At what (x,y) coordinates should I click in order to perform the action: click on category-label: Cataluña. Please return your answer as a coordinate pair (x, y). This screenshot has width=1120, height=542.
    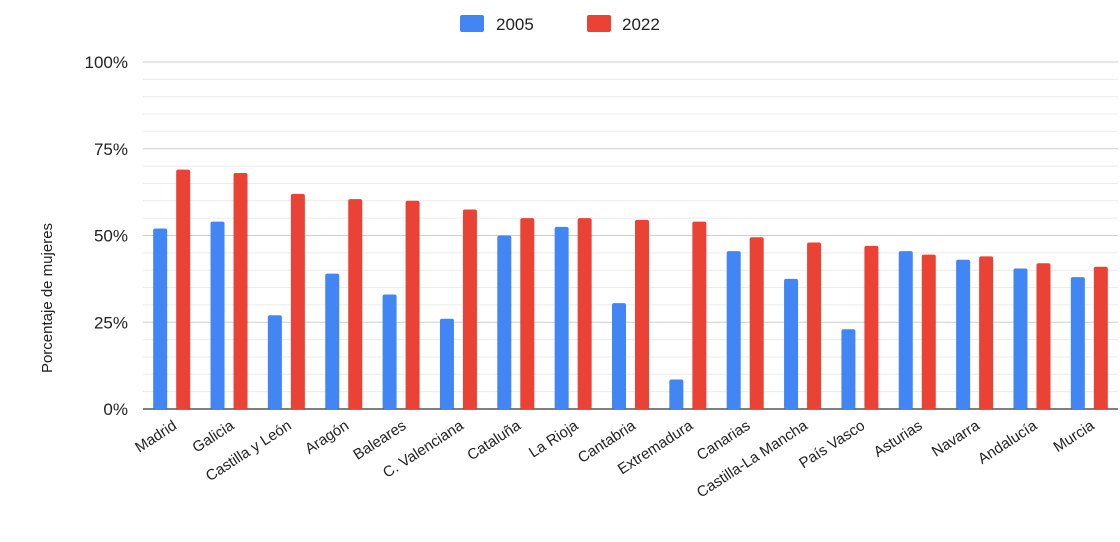
    Looking at the image, I should click on (494, 440).